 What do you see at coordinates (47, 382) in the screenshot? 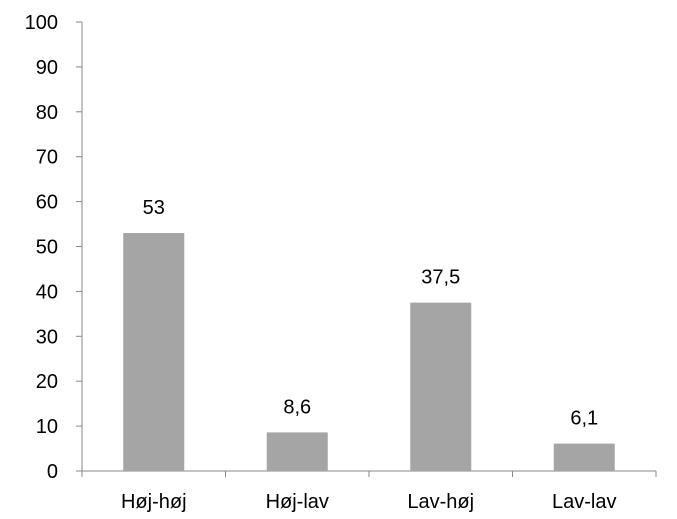
I see `y-tick-label: 20` at bounding box center [47, 382].